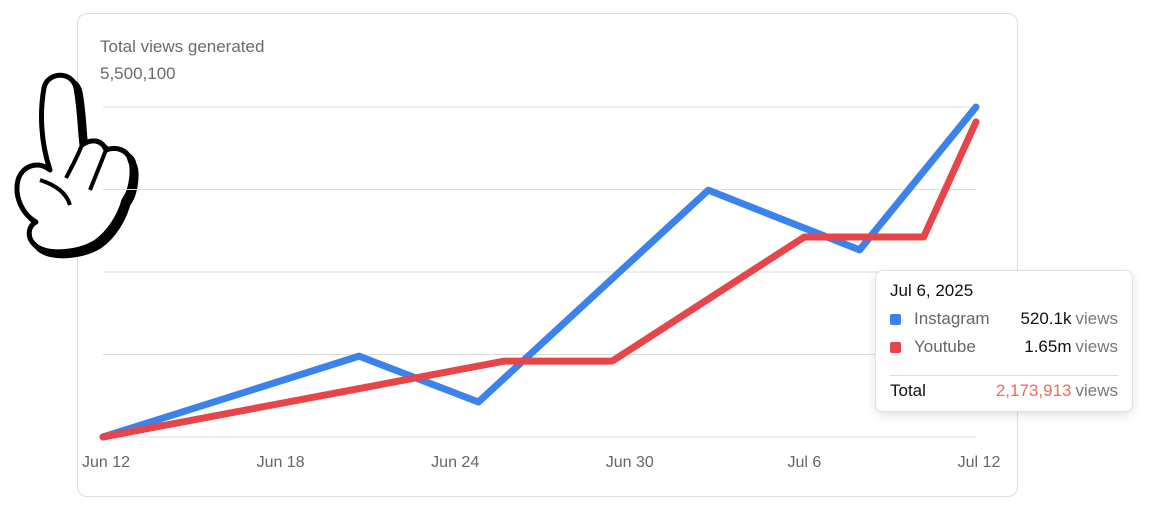 The width and height of the screenshot is (1151, 510). I want to click on x-tick-label: Jul 6, so click(805, 462).